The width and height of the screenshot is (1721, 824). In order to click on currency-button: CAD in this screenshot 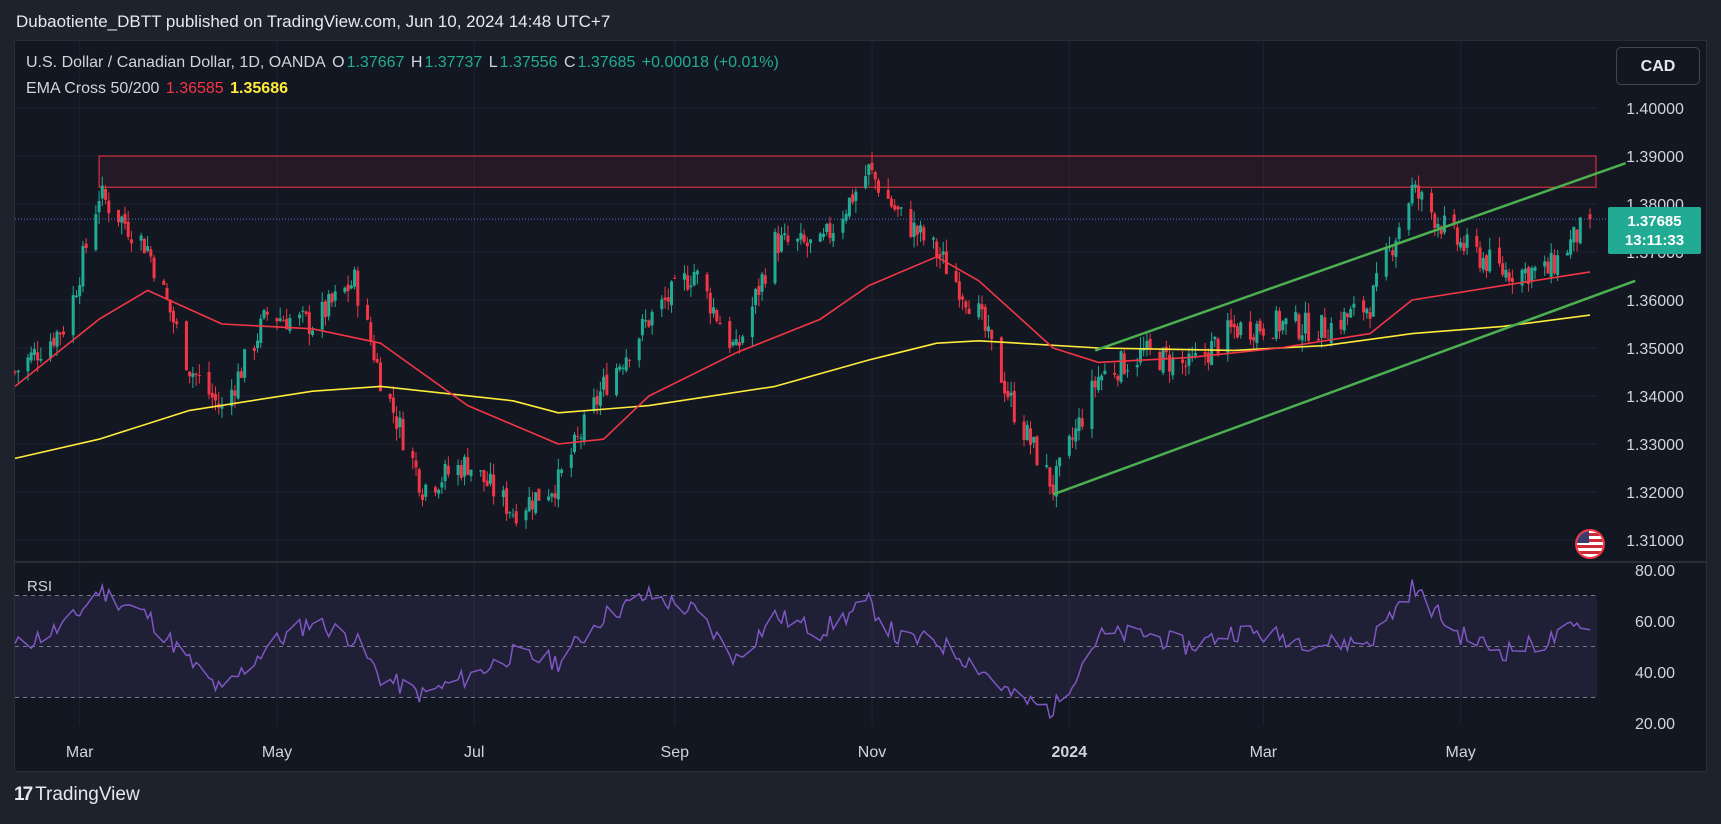, I will do `click(1658, 66)`.